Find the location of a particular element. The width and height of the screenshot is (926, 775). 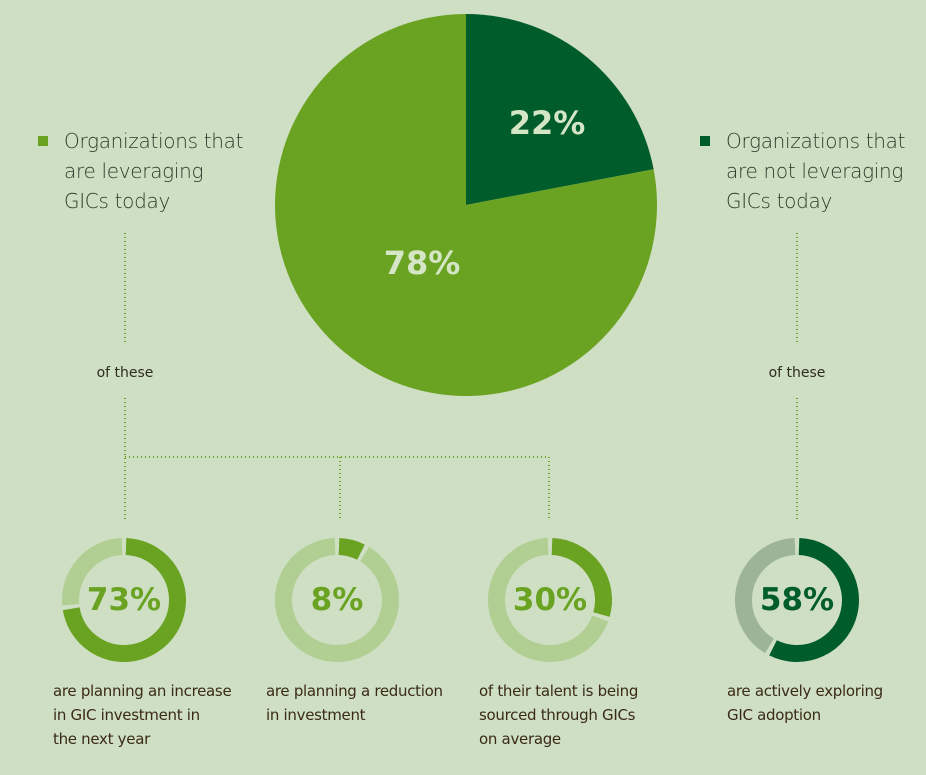

pie-slice is located at coordinates (560, 109).